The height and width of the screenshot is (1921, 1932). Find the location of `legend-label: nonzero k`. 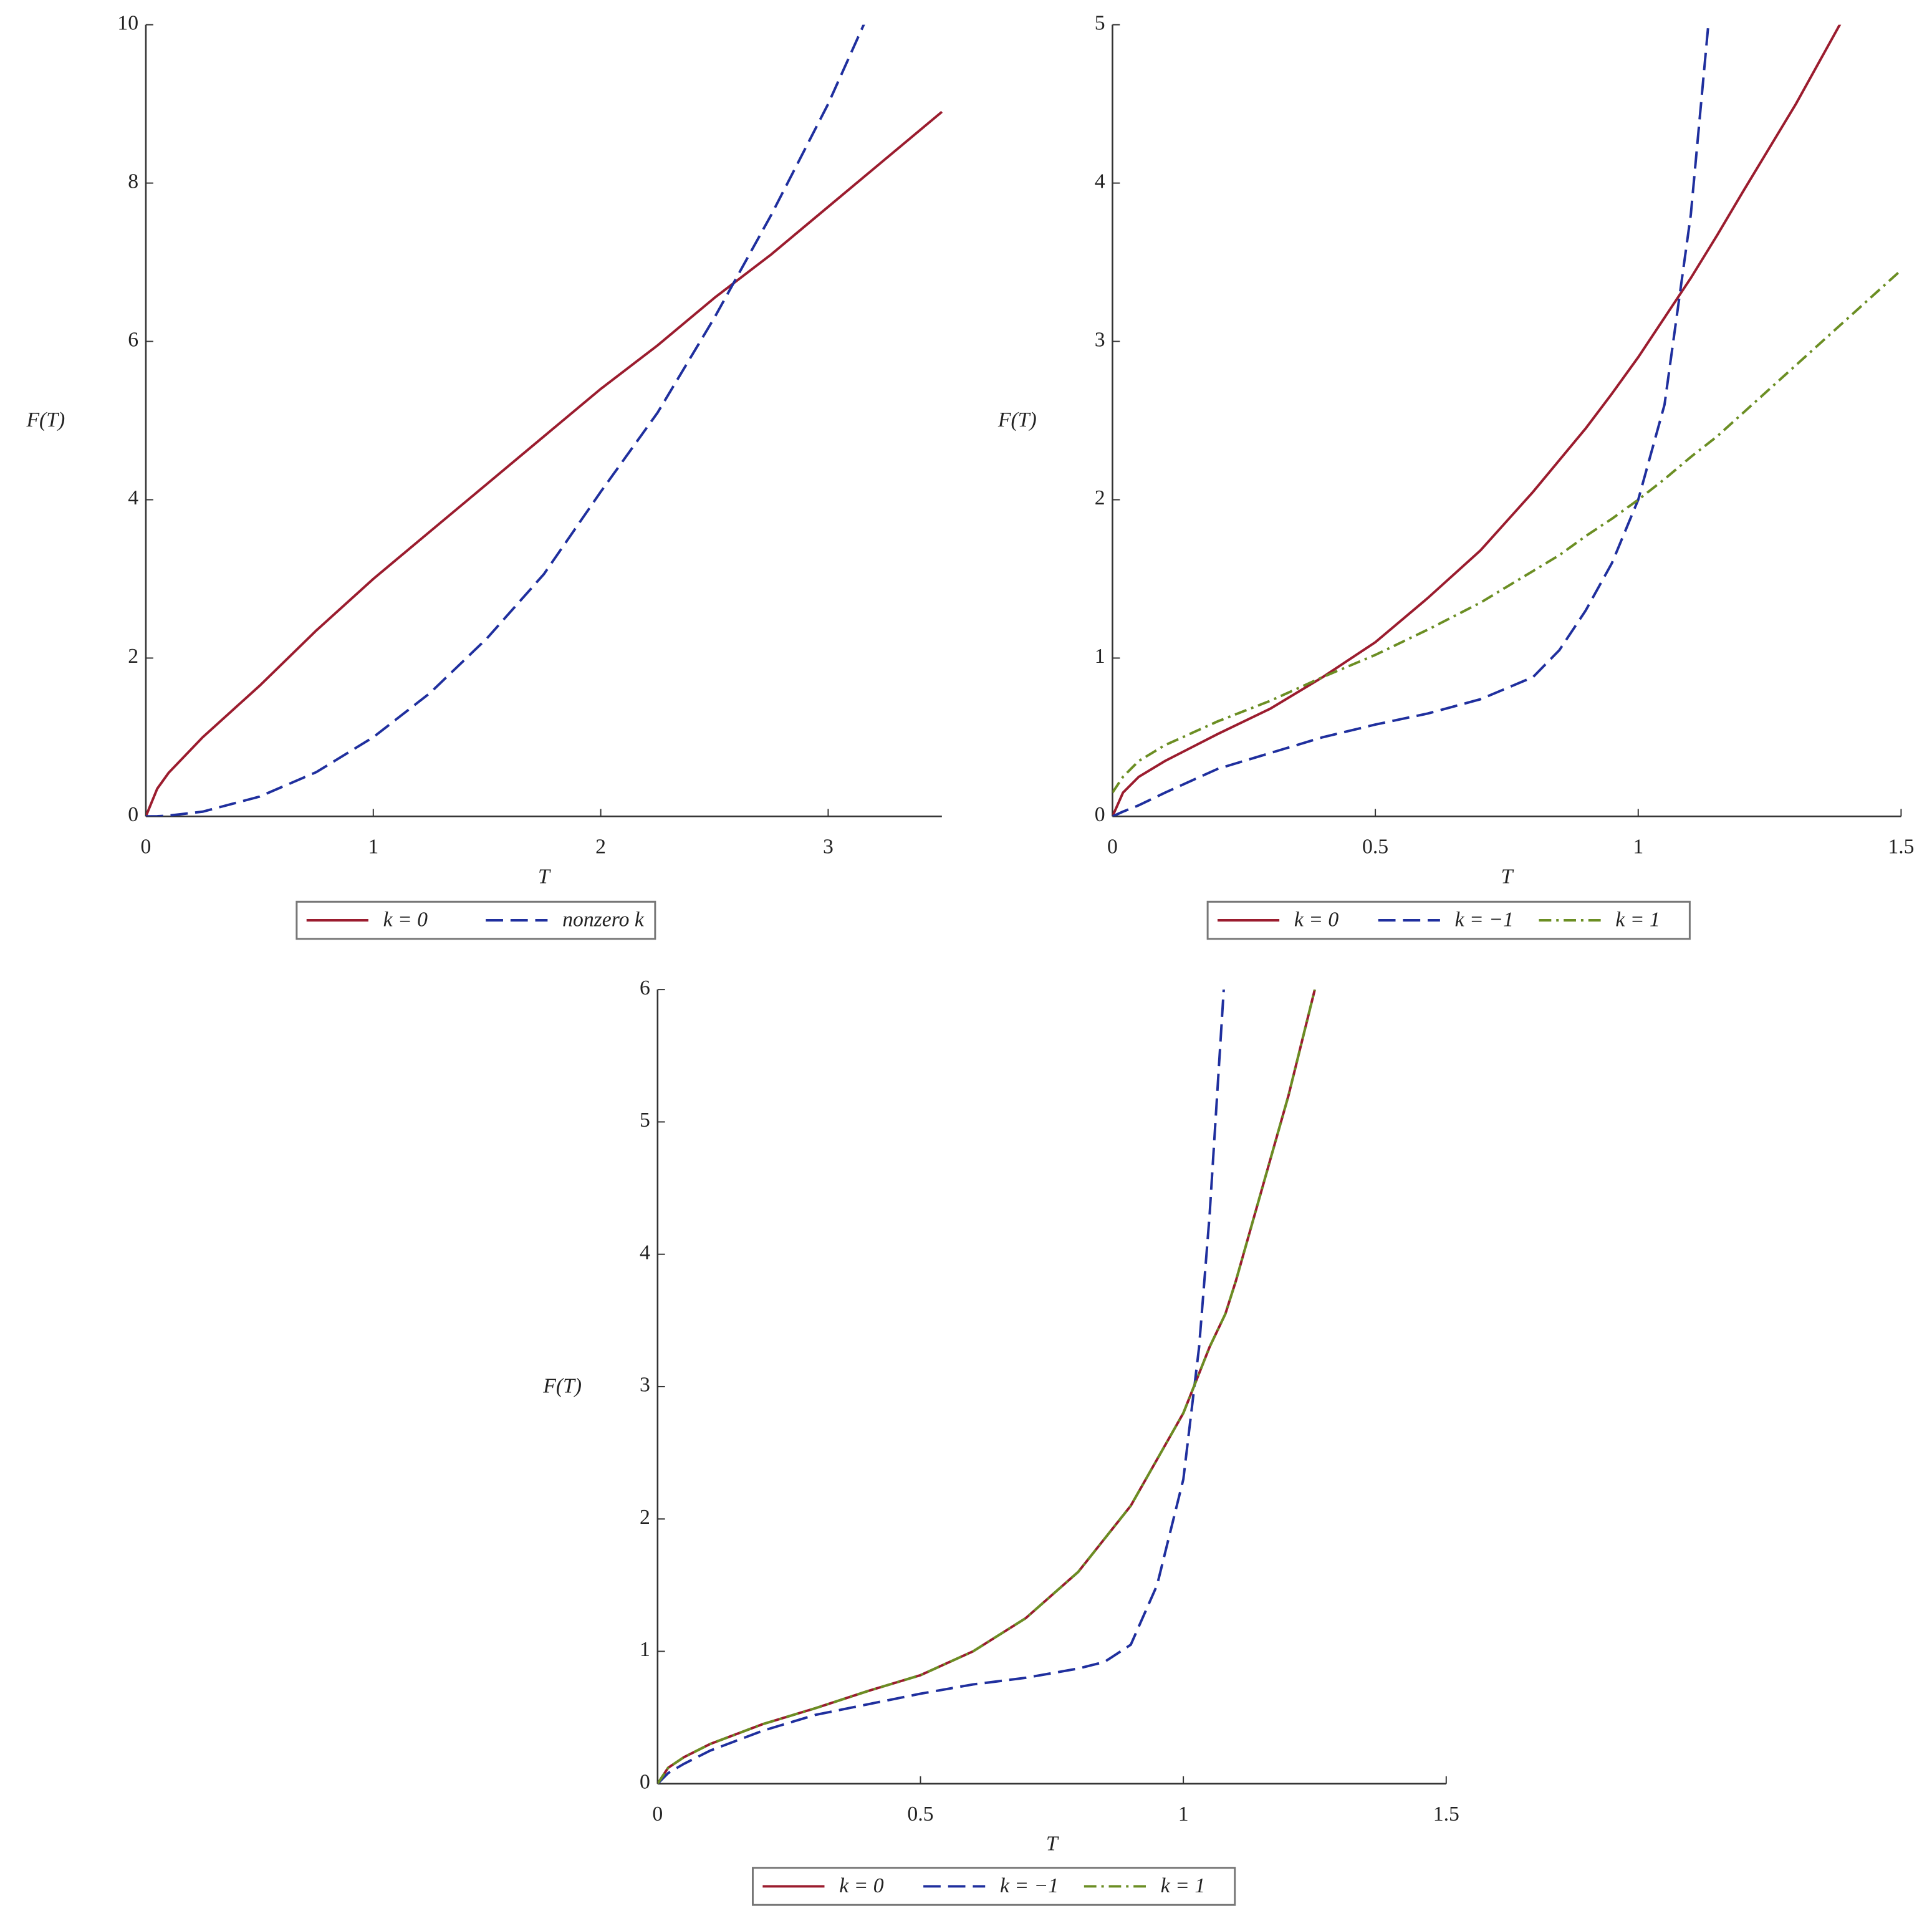

legend-label: nonzero k is located at coordinates (603, 920).